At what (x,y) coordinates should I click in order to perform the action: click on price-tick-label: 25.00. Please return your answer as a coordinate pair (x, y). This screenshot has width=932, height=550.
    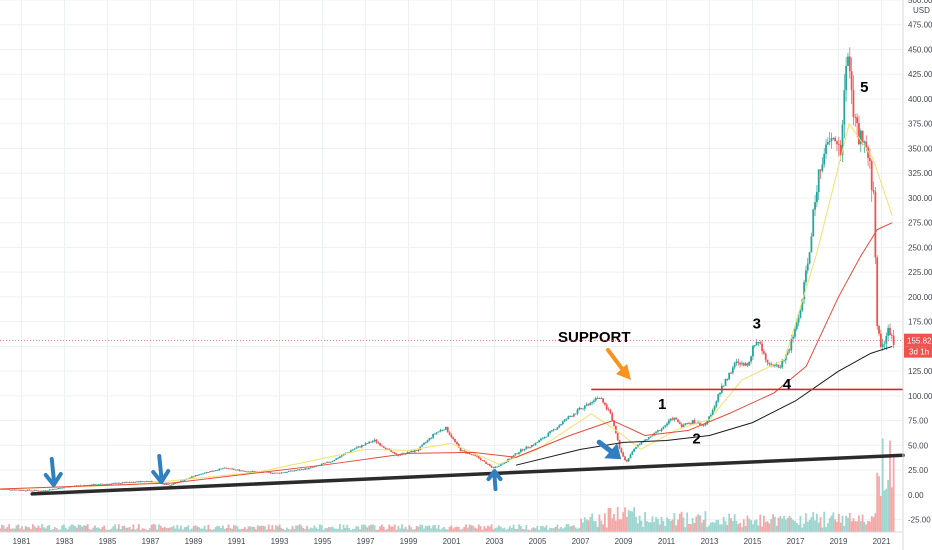
    Looking at the image, I should click on (918, 470).